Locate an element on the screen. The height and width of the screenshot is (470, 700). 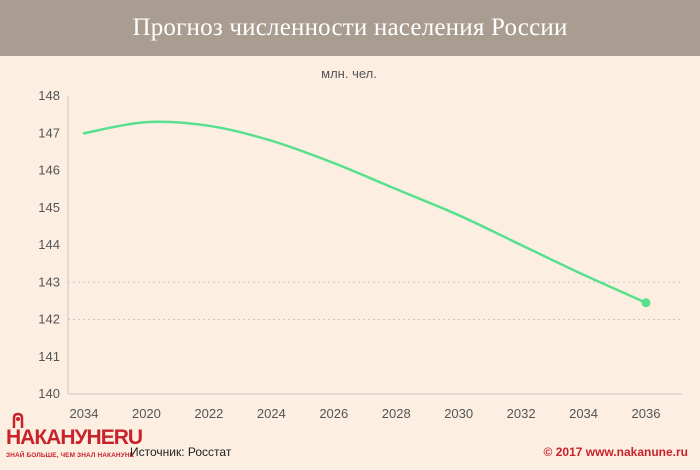
title-bar: Прогноз численности населения России is located at coordinates (350, 28).